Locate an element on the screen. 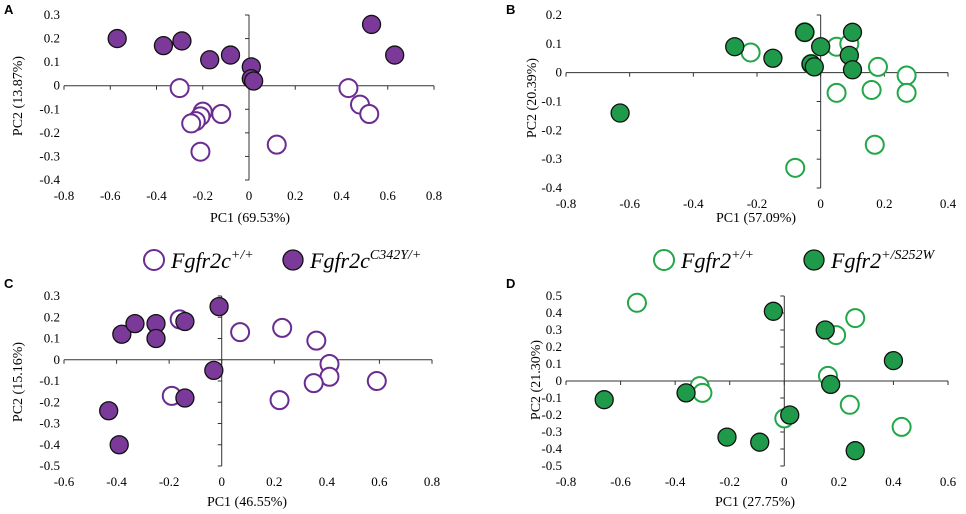 The height and width of the screenshot is (514, 966). panel-a-x-tick-label: 0.8 is located at coordinates (434, 195).